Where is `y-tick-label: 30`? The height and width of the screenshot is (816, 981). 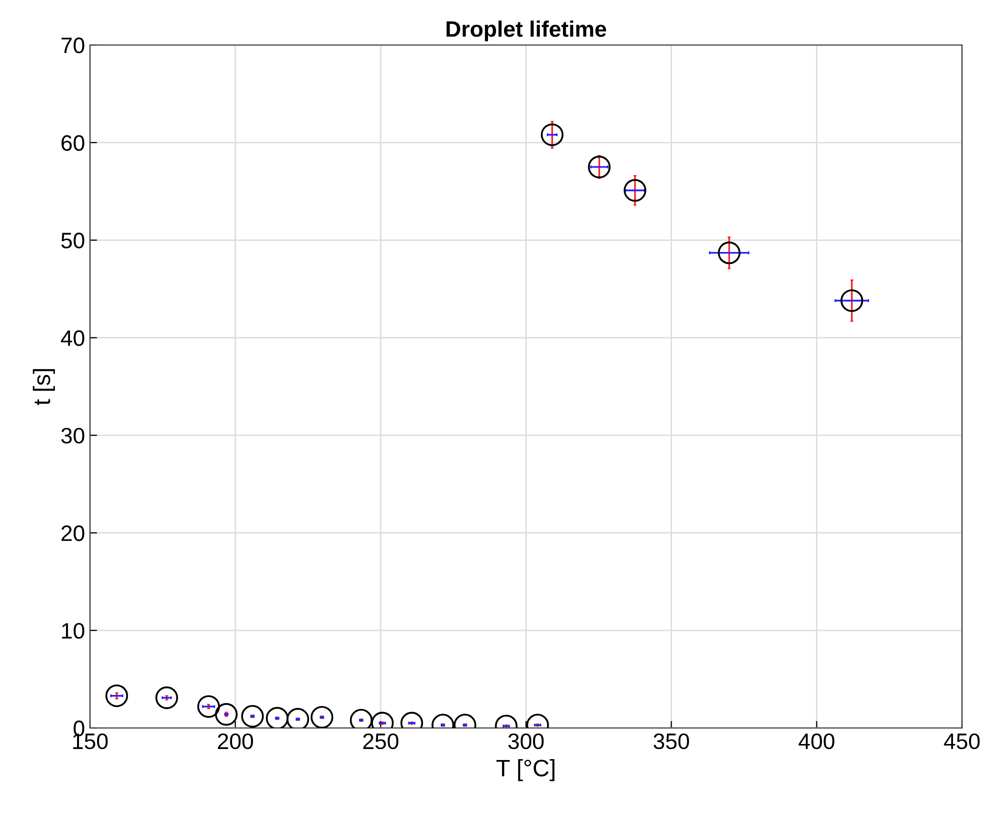
y-tick-label: 30 is located at coordinates (72, 436).